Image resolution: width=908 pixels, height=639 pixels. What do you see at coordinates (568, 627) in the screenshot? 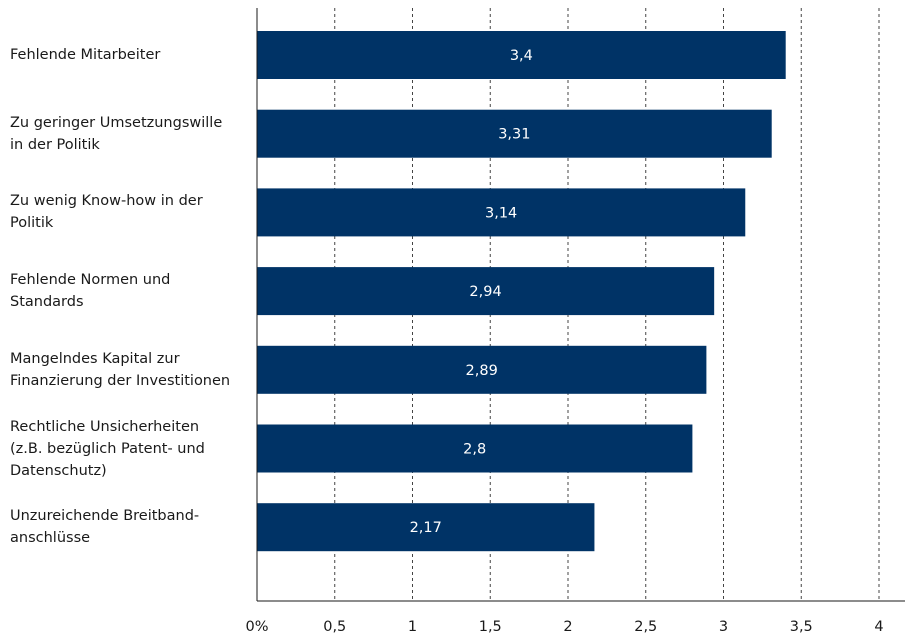
I see `x-tick-label: 2` at bounding box center [568, 627].